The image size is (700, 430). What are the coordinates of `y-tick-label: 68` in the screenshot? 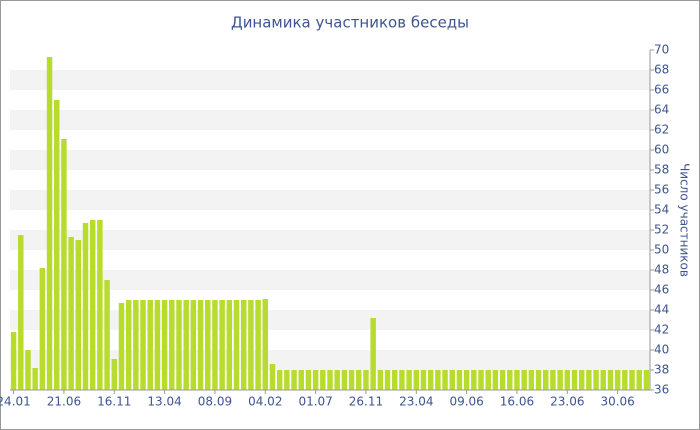 It's located at (661, 70).